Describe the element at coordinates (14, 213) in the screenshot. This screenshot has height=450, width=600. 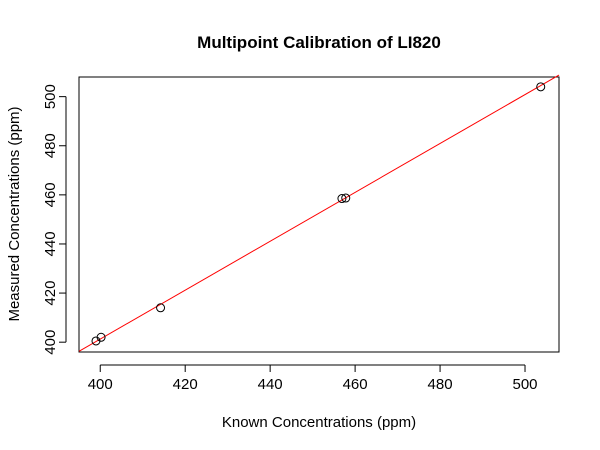
I see `y-axis-label: Measured Concentrations (ppm)` at that location.